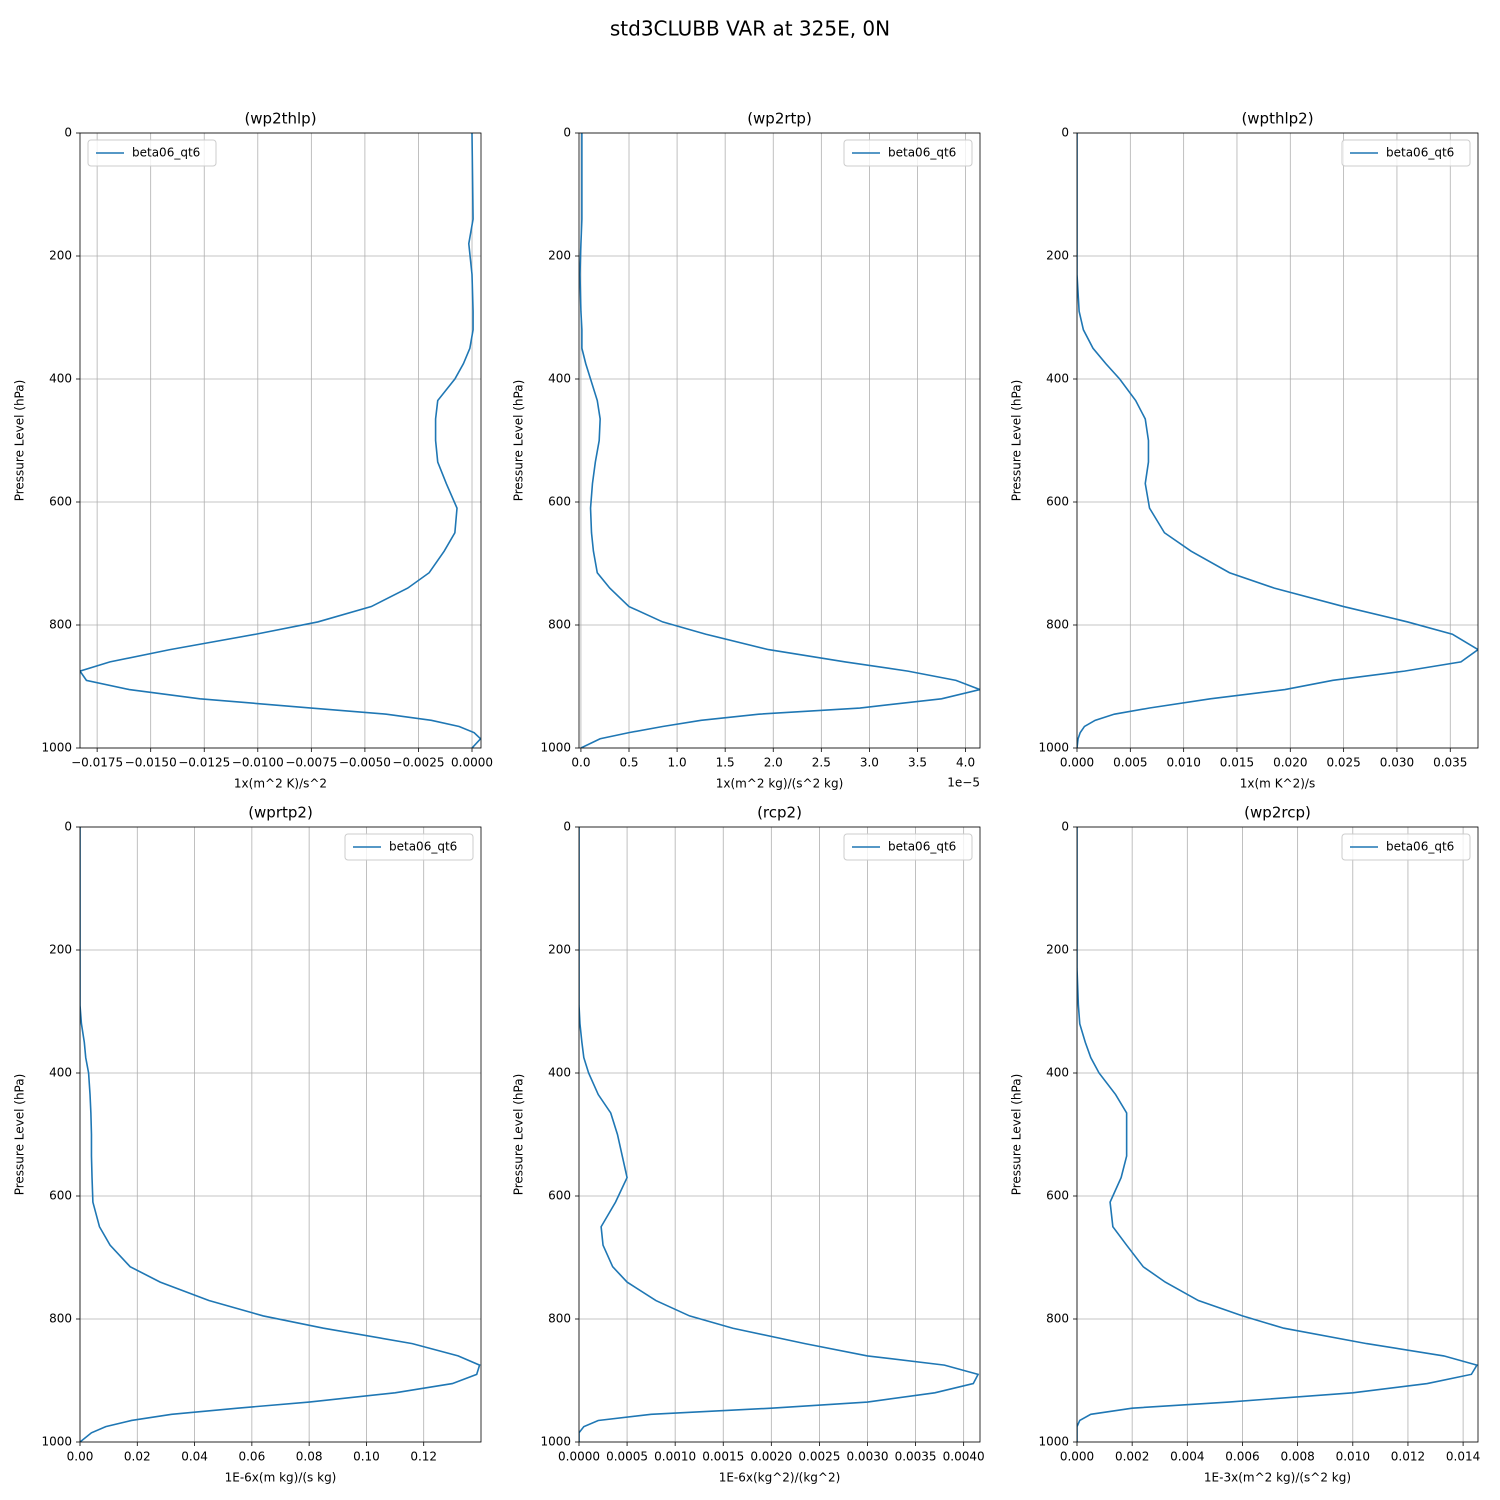  I want to click on x-tick-label: 0.010, so click(1183, 763).